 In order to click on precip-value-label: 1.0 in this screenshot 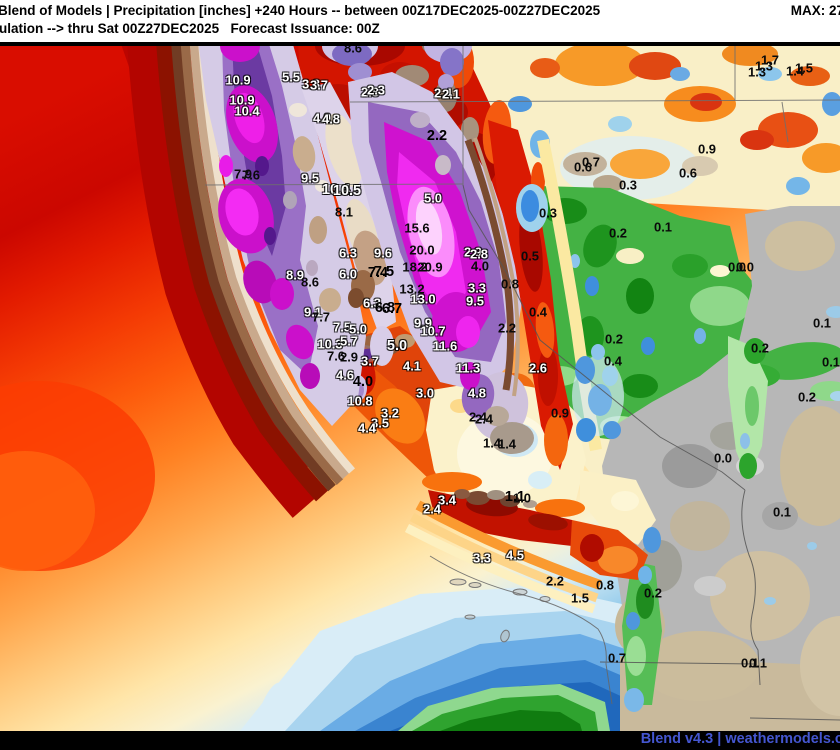, I will do `click(522, 498)`.